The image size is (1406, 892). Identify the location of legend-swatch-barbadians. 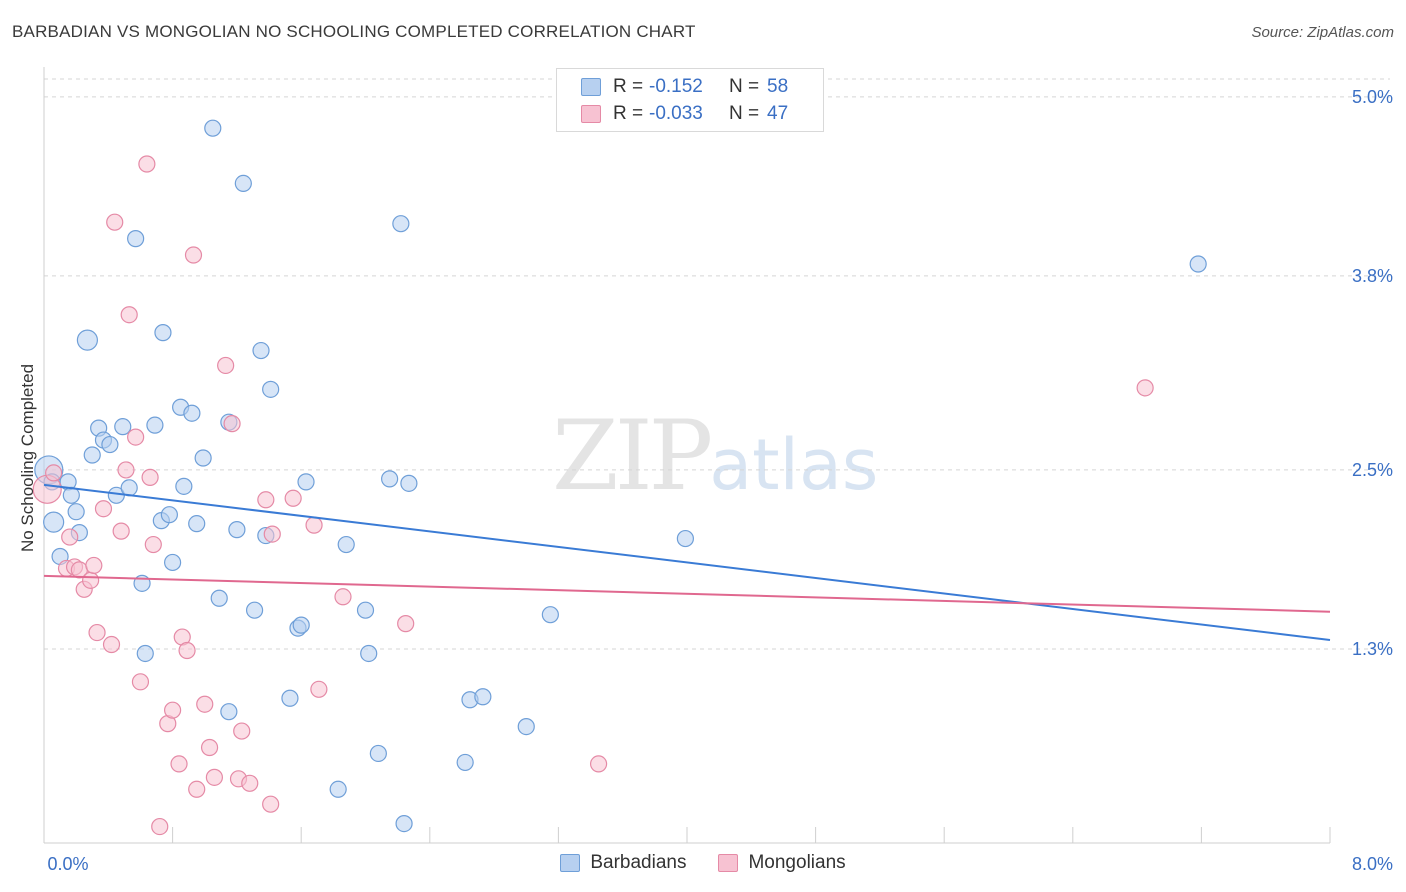
(591, 87).